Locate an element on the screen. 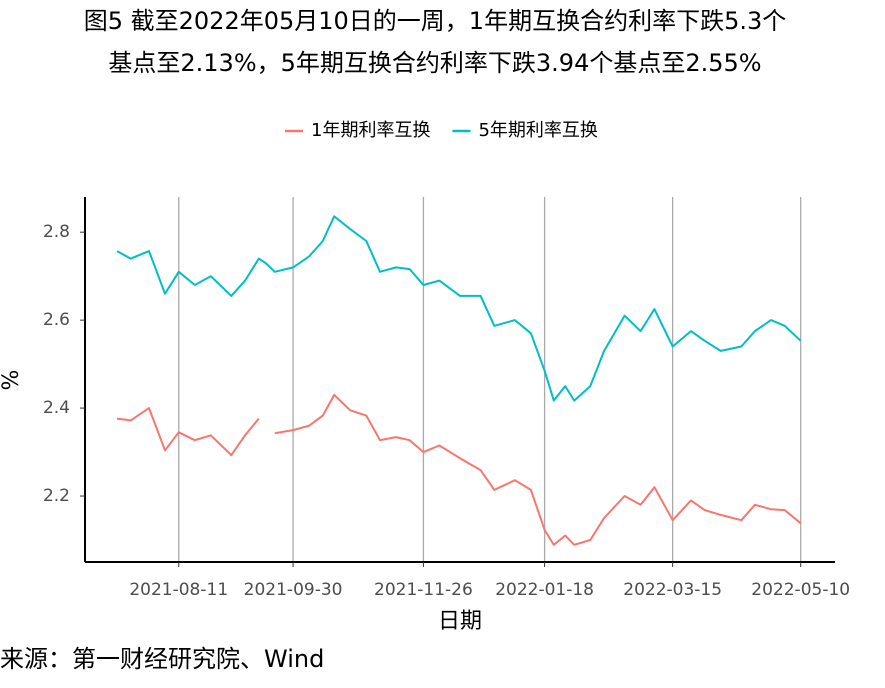  x-axis-label: 日期 is located at coordinates (460, 621).